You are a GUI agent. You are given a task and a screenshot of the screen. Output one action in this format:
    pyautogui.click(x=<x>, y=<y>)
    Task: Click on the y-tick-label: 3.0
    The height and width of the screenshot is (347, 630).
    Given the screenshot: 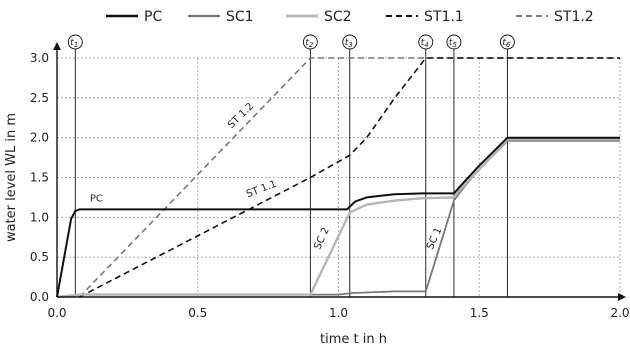 What is the action you would take?
    pyautogui.click(x=39, y=58)
    